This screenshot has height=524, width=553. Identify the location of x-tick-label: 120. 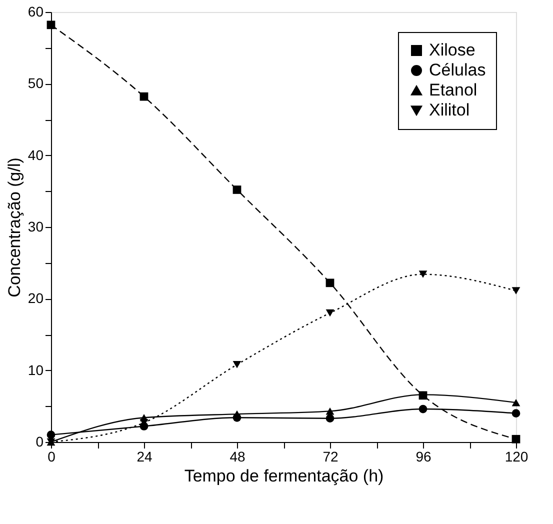
(516, 456).